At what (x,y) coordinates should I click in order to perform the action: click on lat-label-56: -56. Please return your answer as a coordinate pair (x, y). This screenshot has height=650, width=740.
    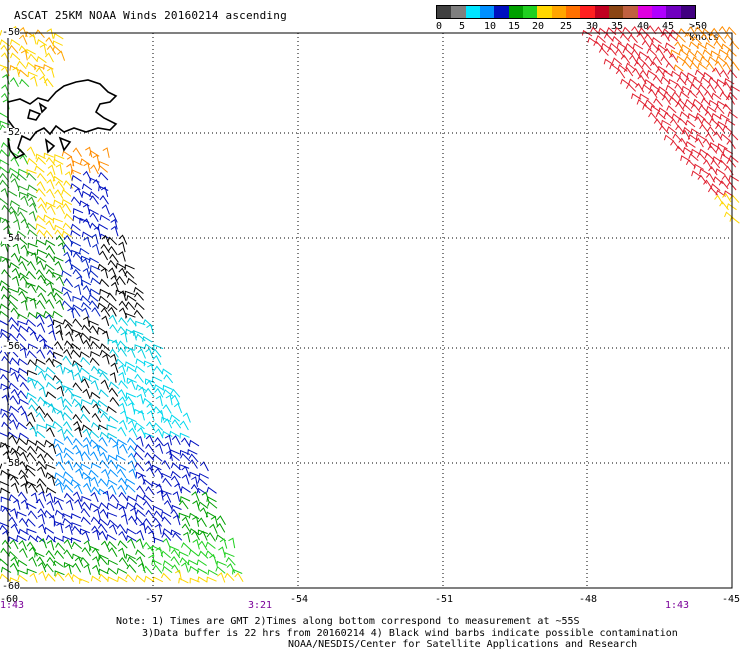
    Looking at the image, I should click on (11, 346).